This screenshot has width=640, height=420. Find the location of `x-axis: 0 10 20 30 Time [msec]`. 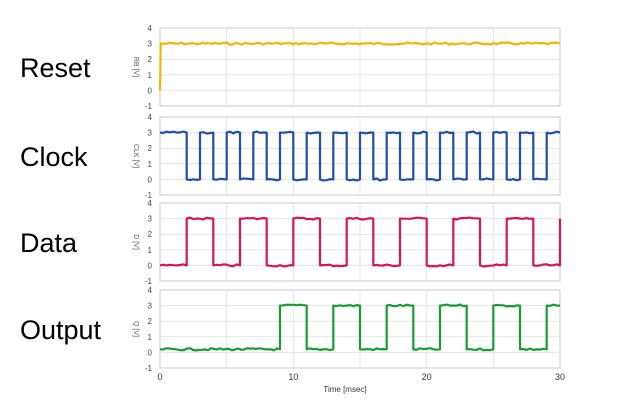

x-axis: 0 10 20 30 Time [msec] is located at coordinates (361, 383).